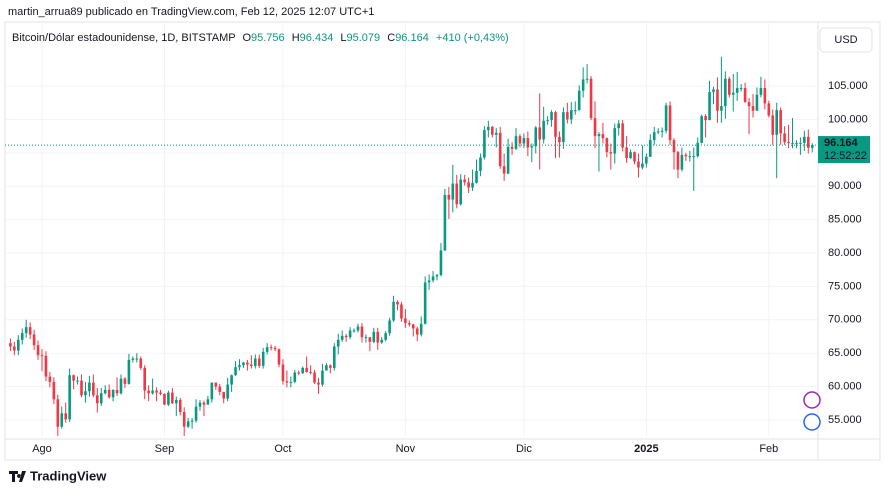 The image size is (886, 492). I want to click on brand: TradingView, so click(68, 475).